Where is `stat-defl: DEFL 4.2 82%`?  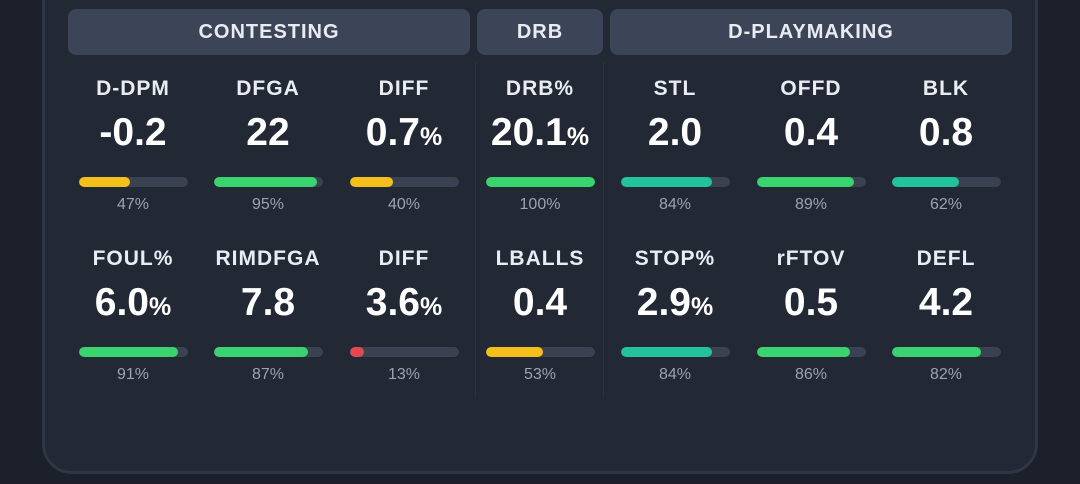
stat-defl: DEFL 4.2 82% is located at coordinates (946, 319).